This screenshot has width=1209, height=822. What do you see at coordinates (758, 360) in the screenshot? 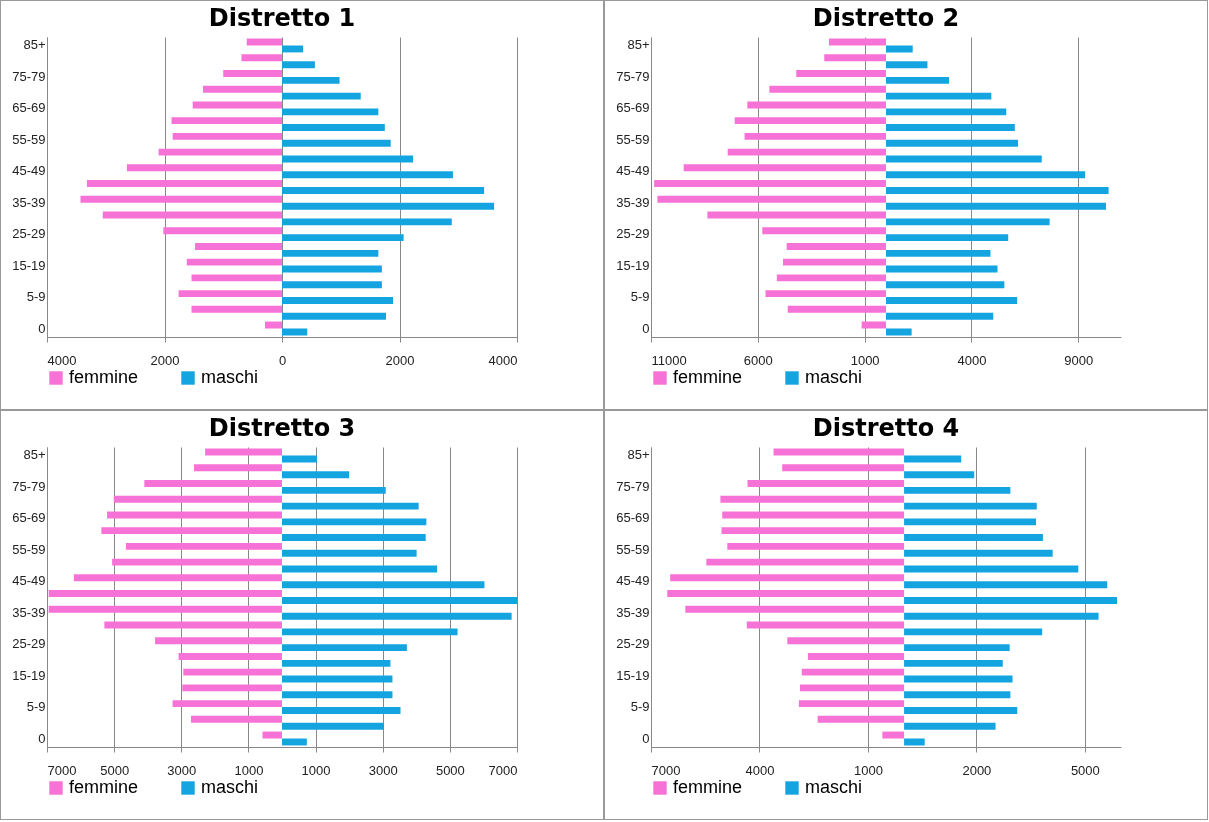
I see `x-tick-label: 6000` at bounding box center [758, 360].